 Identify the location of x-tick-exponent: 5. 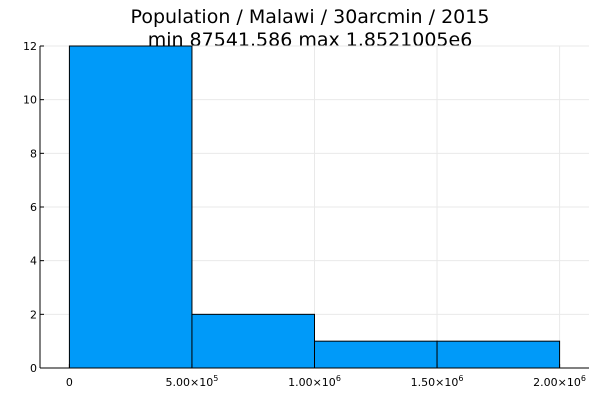
(215, 378).